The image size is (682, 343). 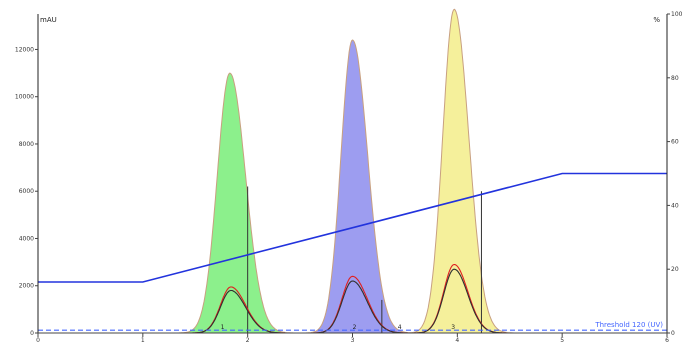 What do you see at coordinates (675, 269) in the screenshot?
I see `y-right-tick-label-20: 20` at bounding box center [675, 269].